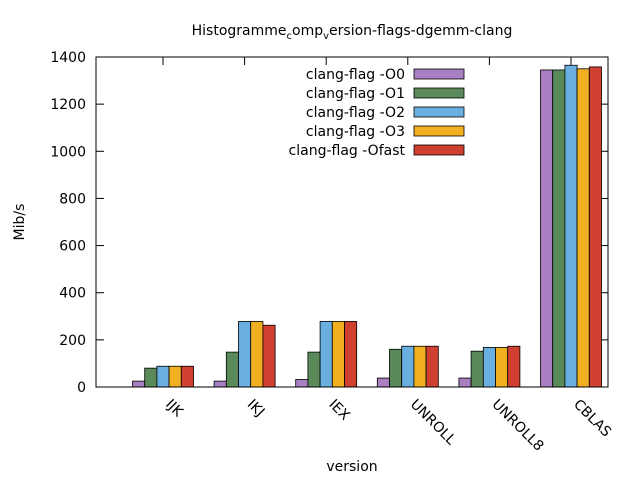 Image resolution: width=640 pixels, height=480 pixels. I want to click on y-tick-label-3: 600, so click(72, 247).